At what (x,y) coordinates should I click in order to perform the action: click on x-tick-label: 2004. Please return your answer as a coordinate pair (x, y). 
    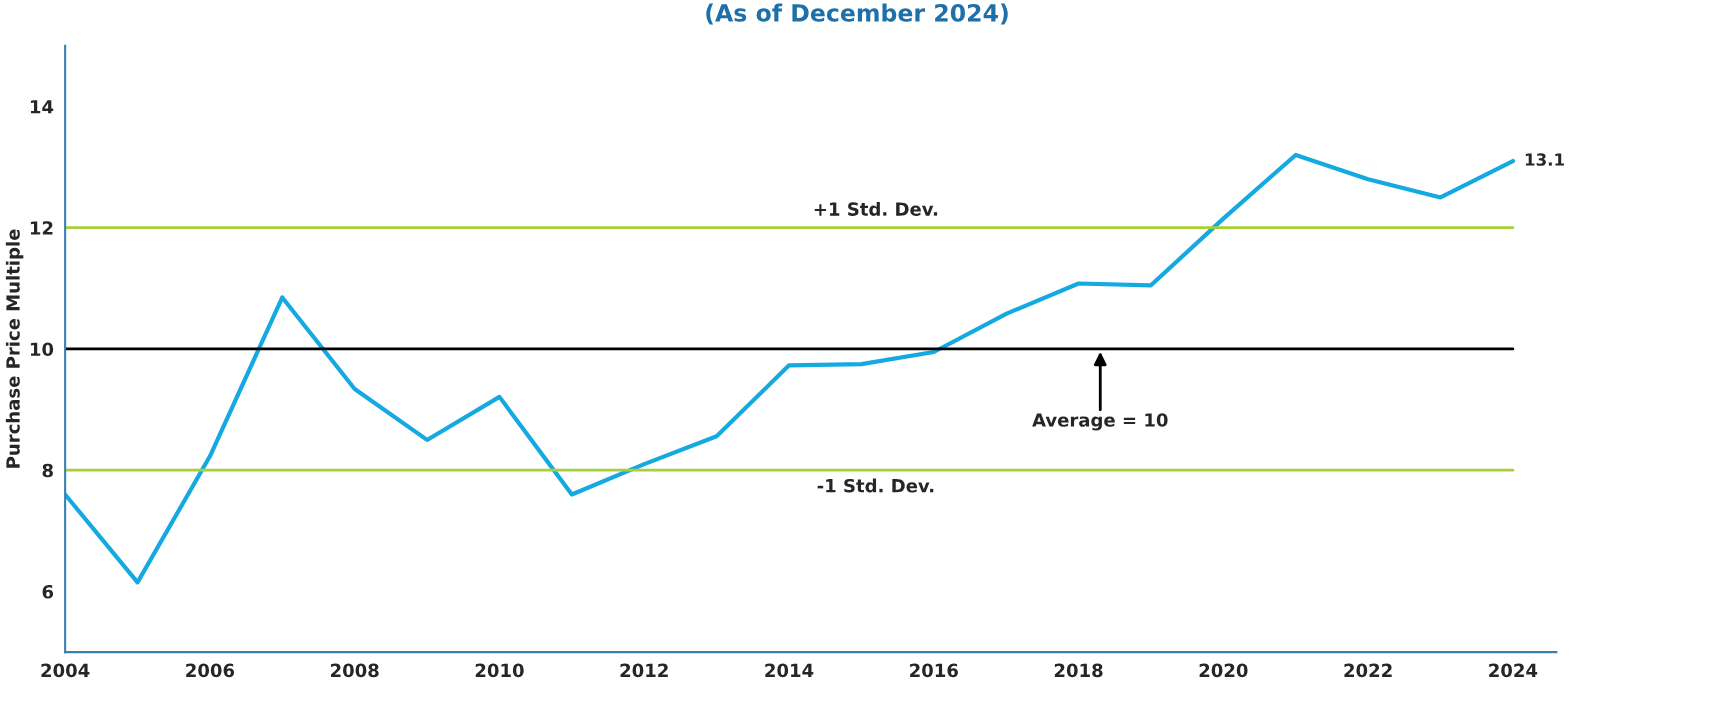
    Looking at the image, I should click on (65, 670).